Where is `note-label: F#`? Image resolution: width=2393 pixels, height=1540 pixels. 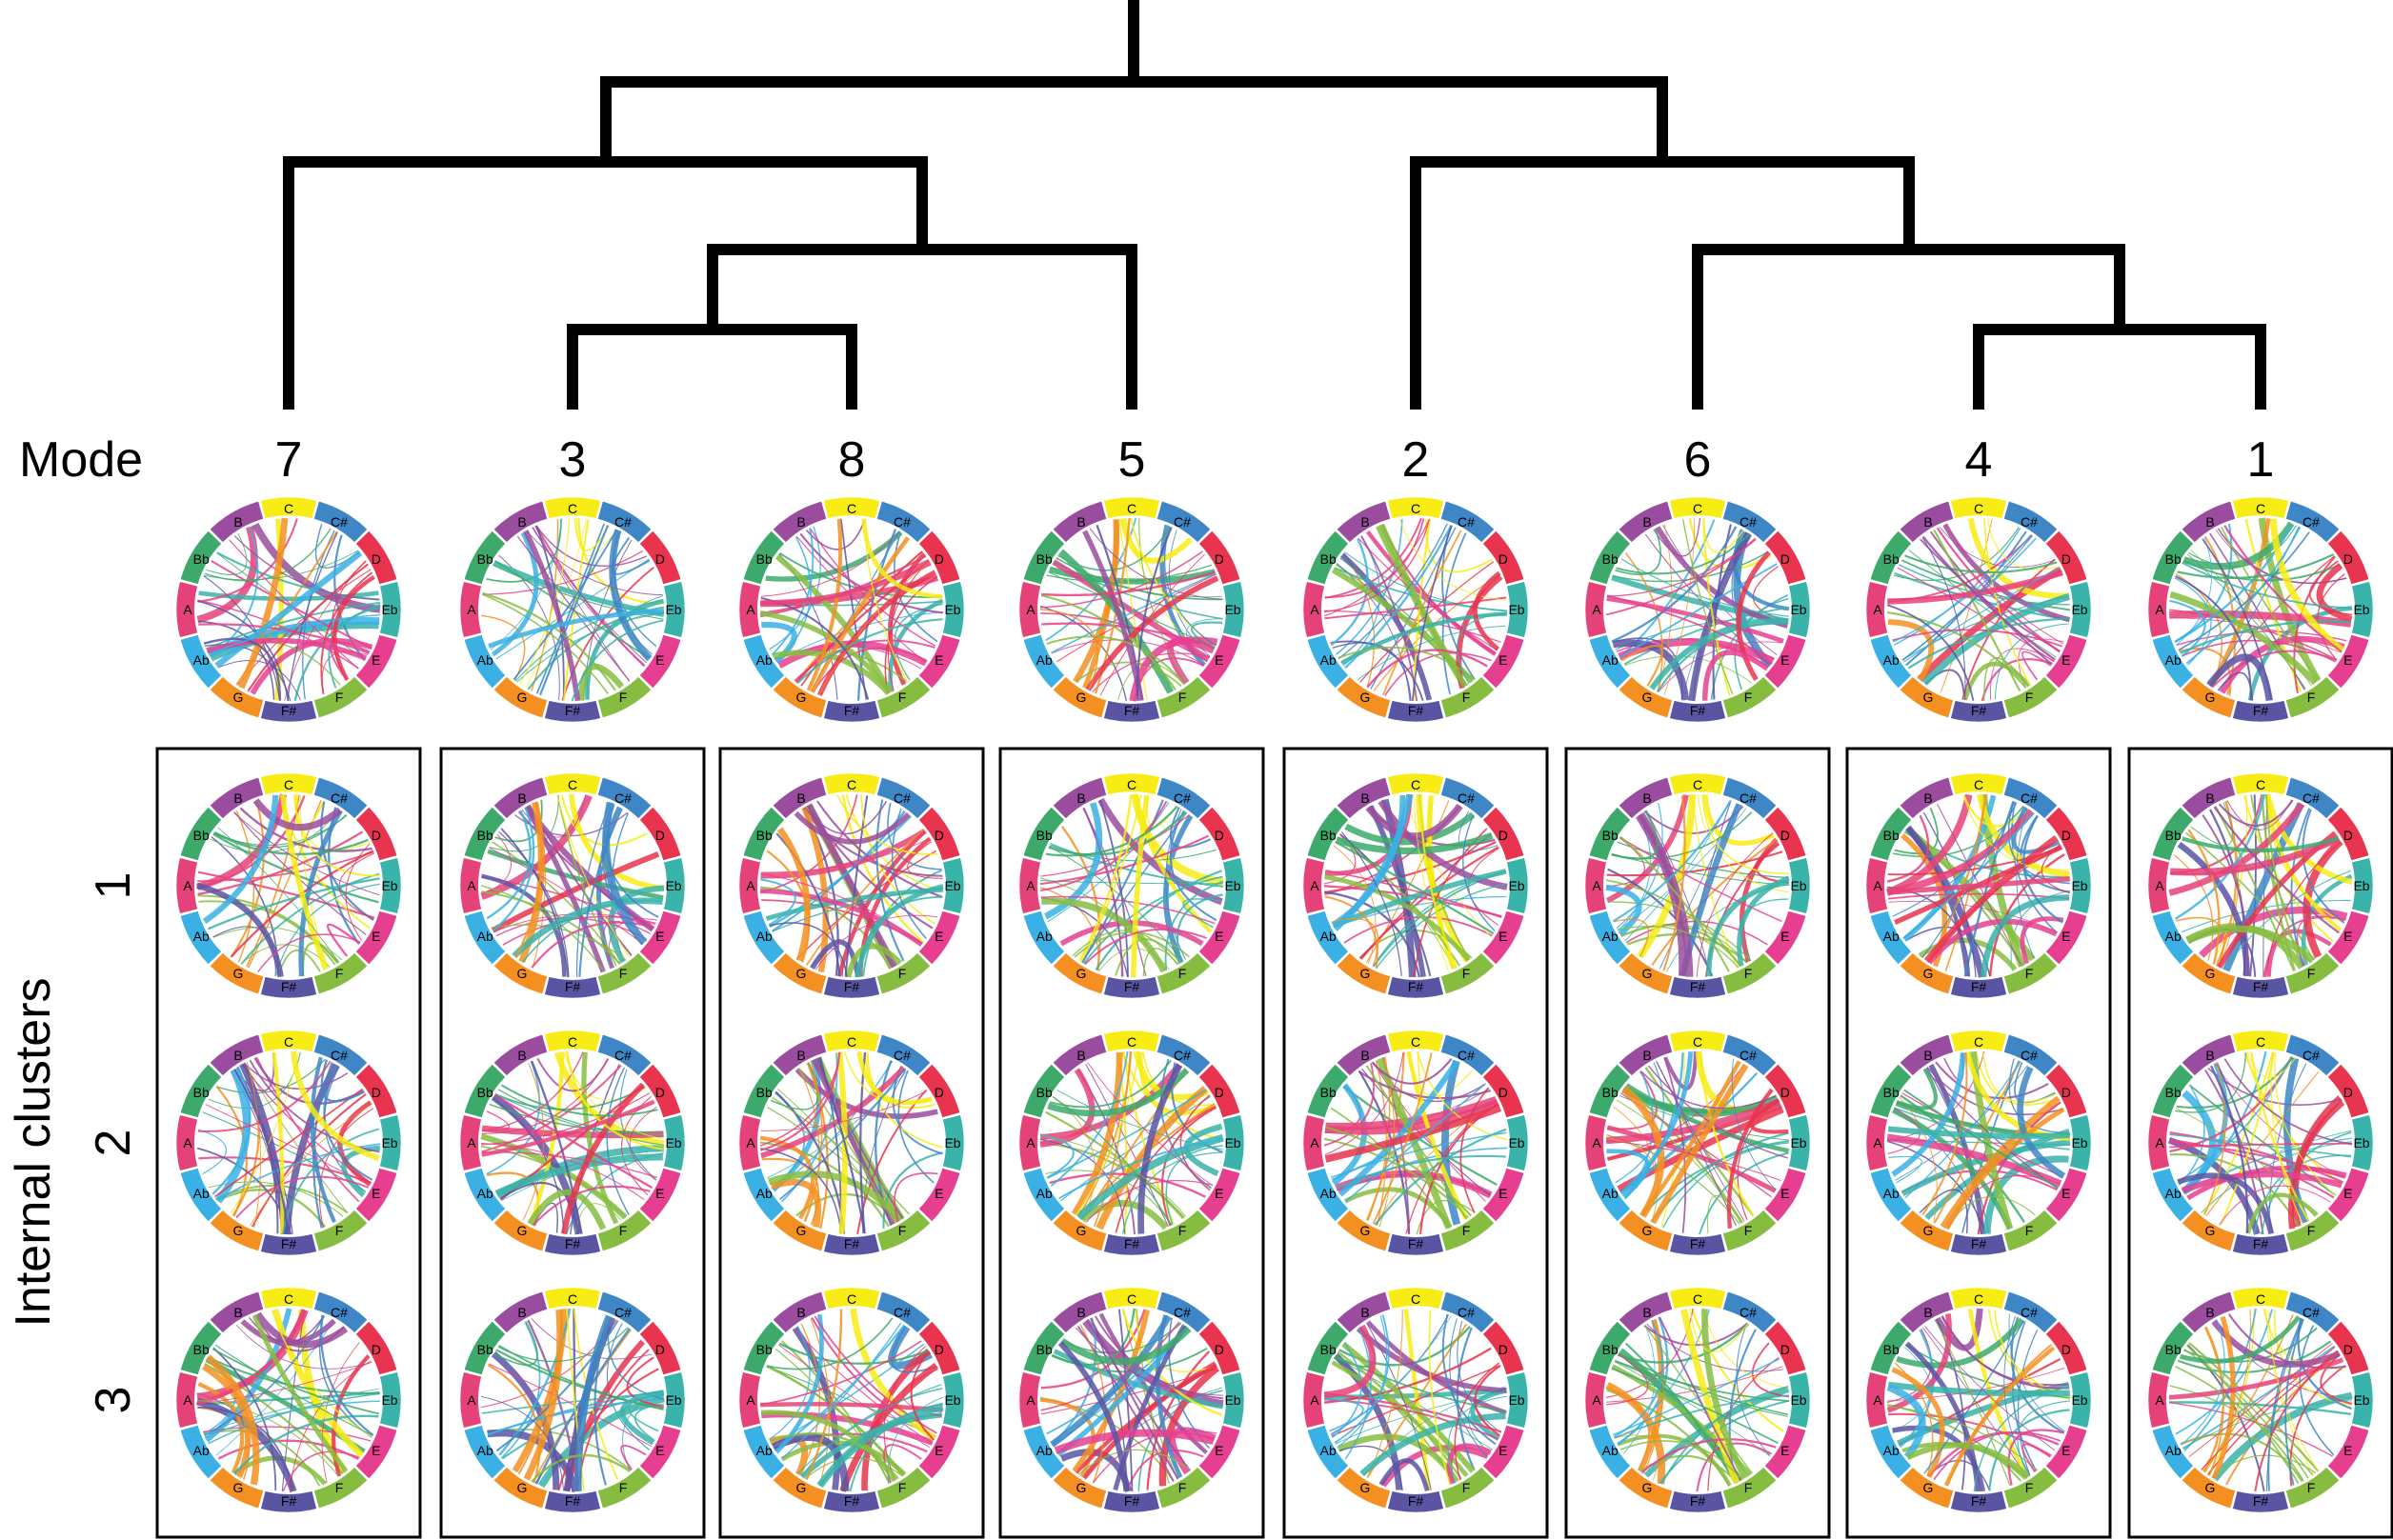
note-label: F# is located at coordinates (573, 1243).